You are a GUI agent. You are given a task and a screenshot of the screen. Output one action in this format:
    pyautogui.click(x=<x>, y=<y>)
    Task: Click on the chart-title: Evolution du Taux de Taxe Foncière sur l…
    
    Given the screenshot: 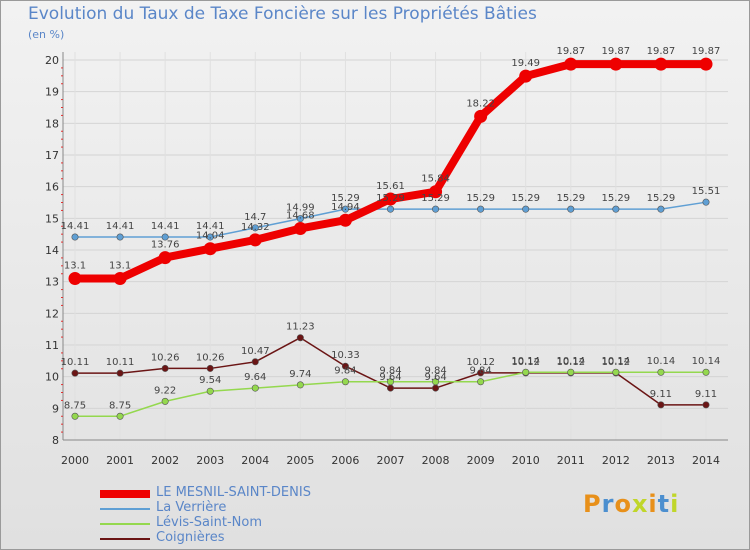 What is the action you would take?
    pyautogui.click(x=282, y=14)
    